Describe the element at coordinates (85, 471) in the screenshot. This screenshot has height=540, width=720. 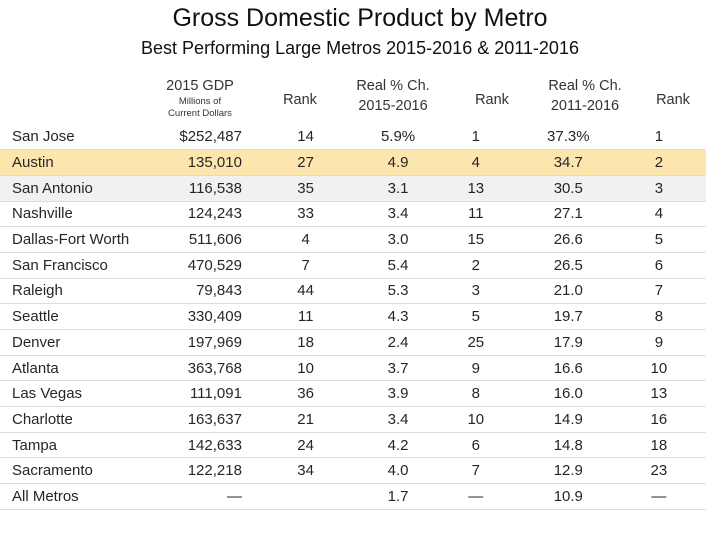
I see `metro-name: Sacramento` at that location.